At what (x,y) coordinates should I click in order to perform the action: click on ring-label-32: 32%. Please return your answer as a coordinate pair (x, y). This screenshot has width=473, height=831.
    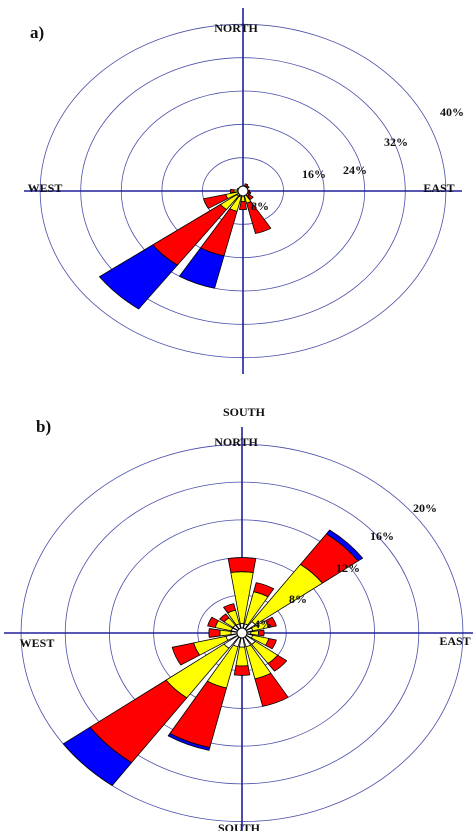
    Looking at the image, I should click on (396, 142).